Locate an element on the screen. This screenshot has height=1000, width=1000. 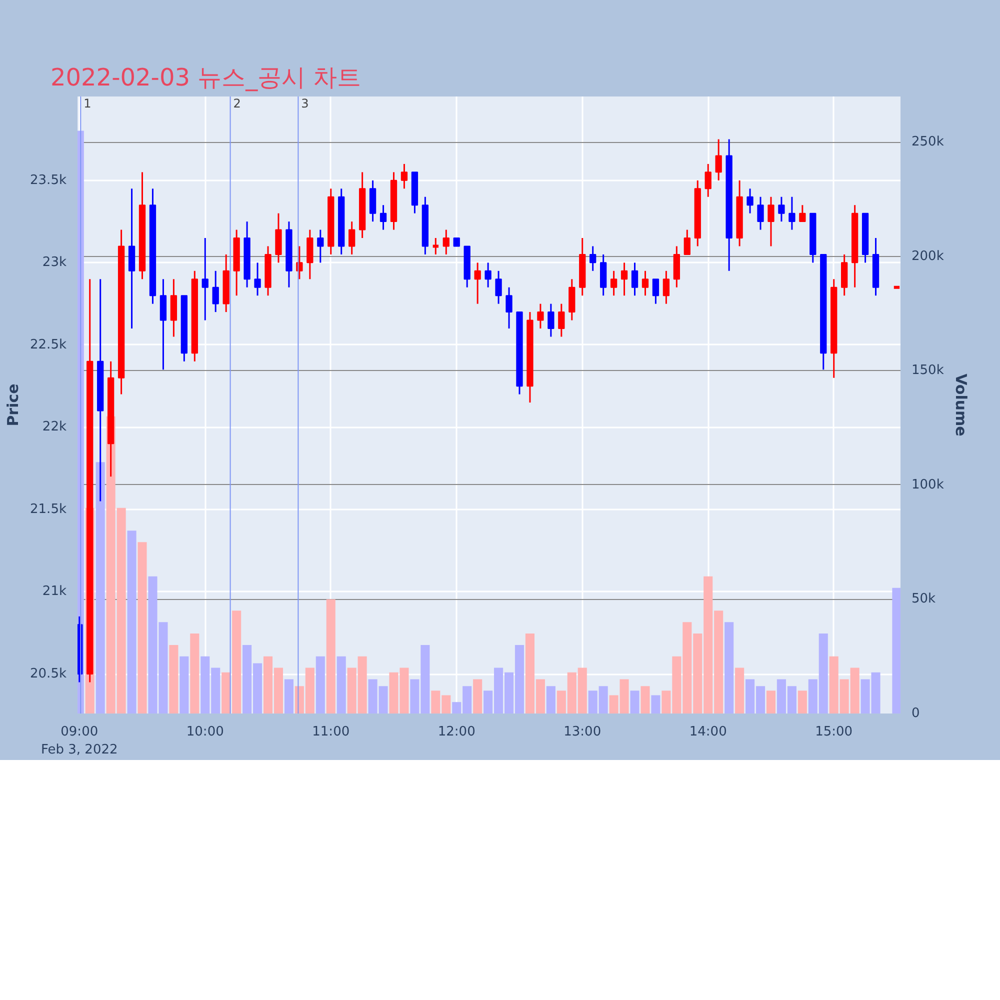
x-tick-label: 12:00 is located at coordinates (457, 732).